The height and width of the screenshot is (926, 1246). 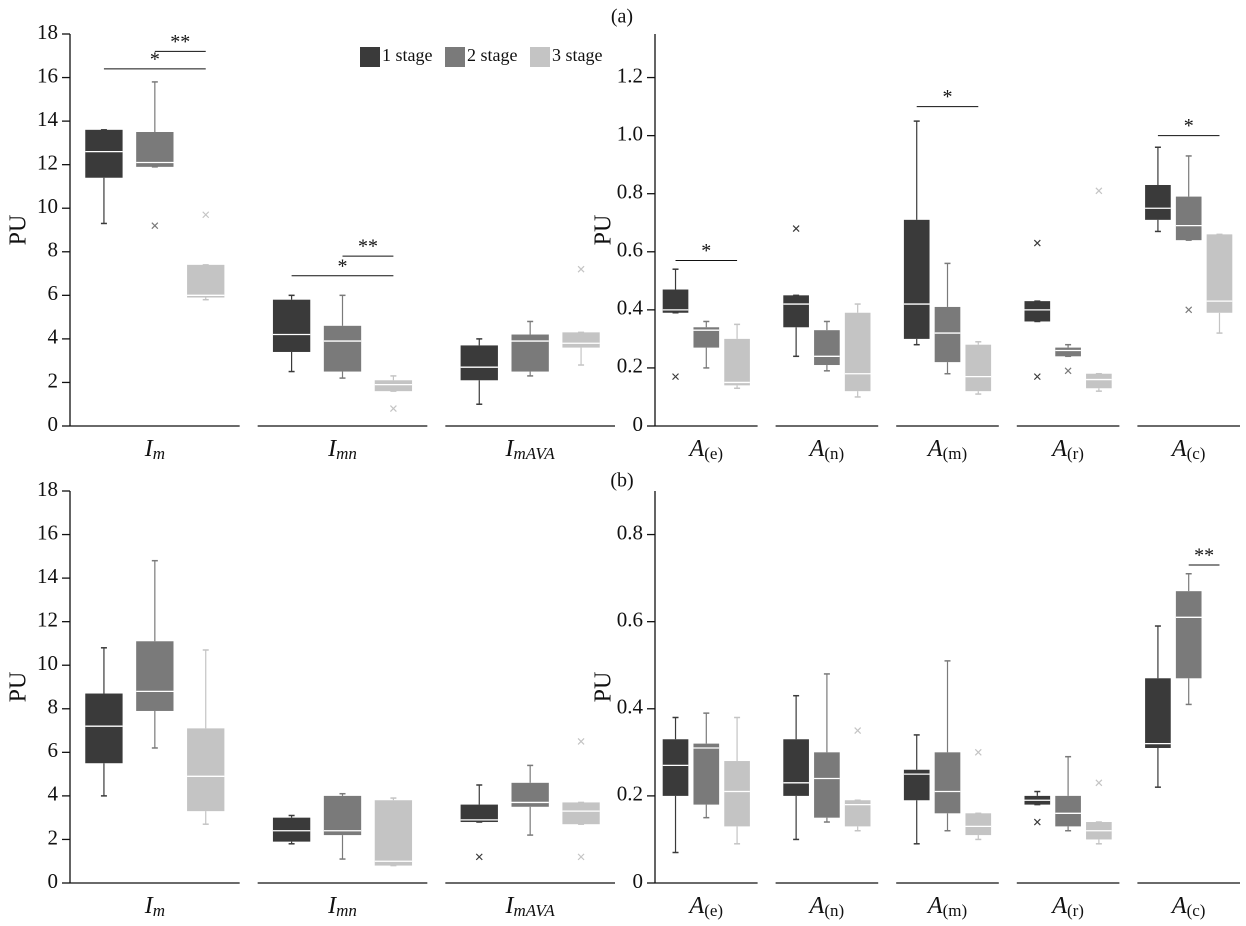 I want to click on y-tick-label: 4, so click(x=53, y=337).